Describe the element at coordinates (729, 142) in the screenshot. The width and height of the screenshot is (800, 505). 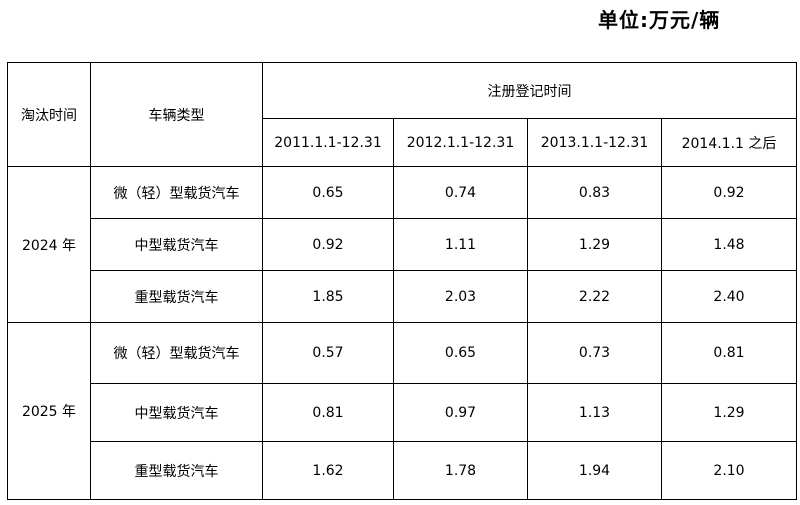
I see `period-cell: 2014.1.1 之后` at that location.